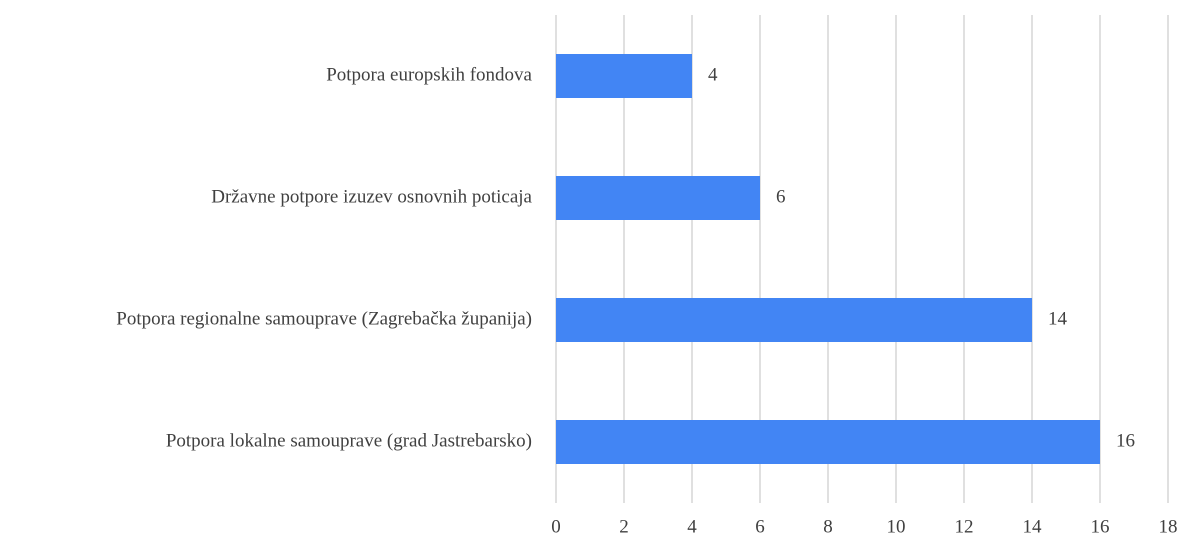 This screenshot has width=1189, height=542. I want to click on value-label: 6, so click(781, 196).